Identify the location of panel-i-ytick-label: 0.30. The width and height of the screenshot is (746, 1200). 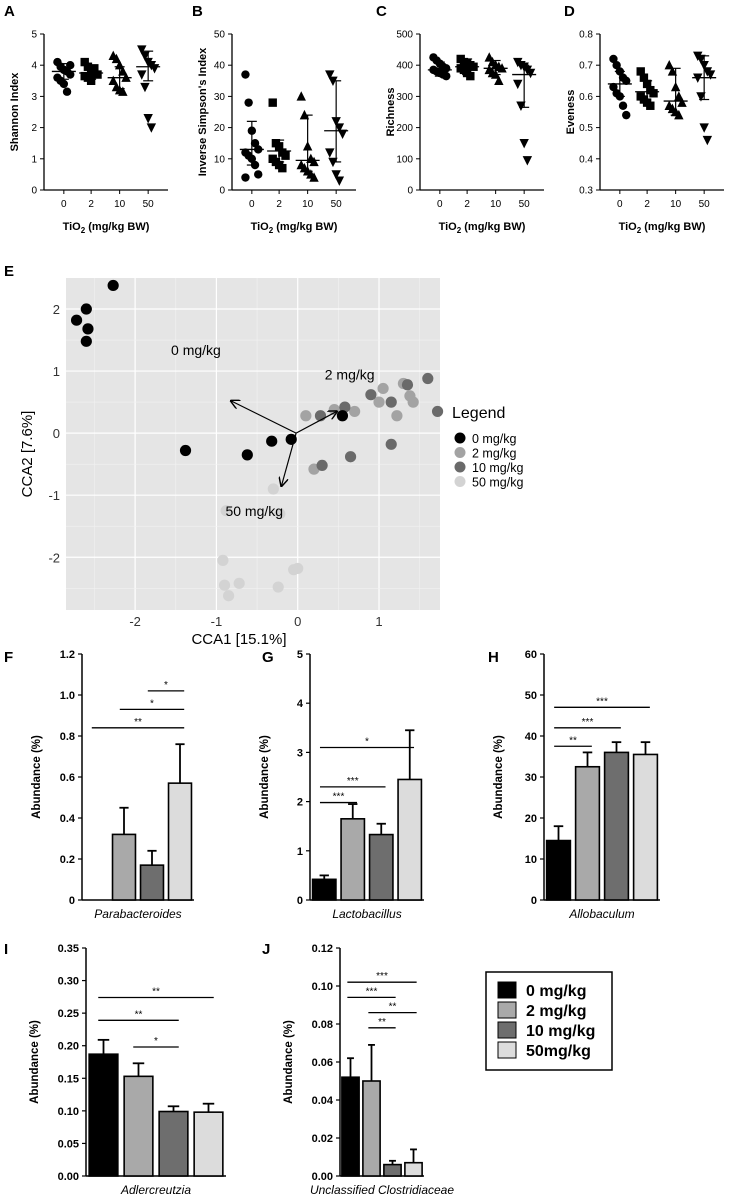
(68, 982).